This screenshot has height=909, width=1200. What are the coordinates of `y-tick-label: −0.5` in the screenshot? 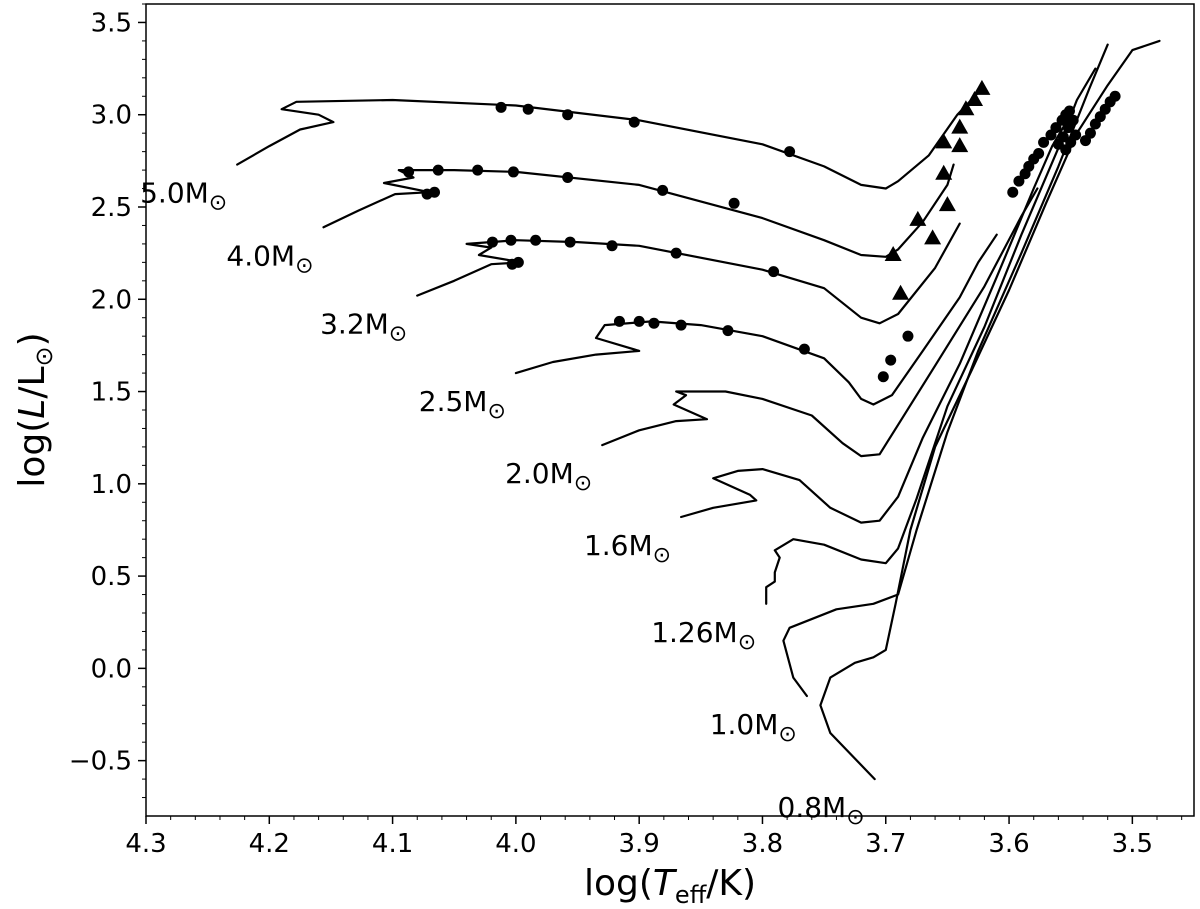 It's located at (100, 762).